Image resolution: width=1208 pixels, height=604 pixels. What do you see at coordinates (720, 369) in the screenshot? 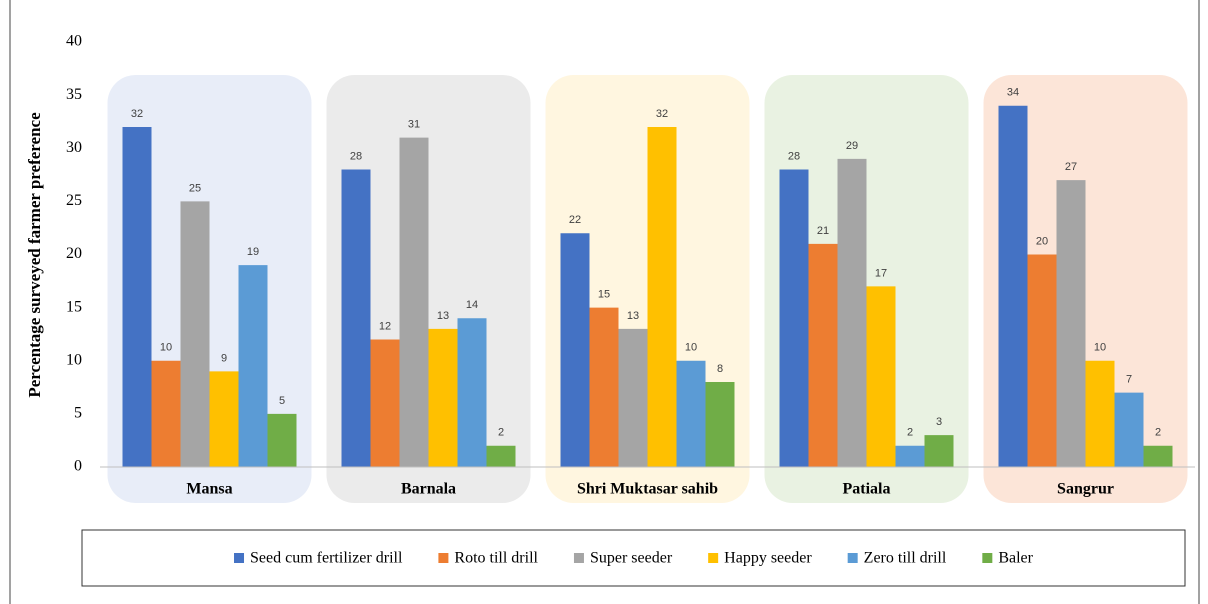
I see `data-label: 8` at bounding box center [720, 369].